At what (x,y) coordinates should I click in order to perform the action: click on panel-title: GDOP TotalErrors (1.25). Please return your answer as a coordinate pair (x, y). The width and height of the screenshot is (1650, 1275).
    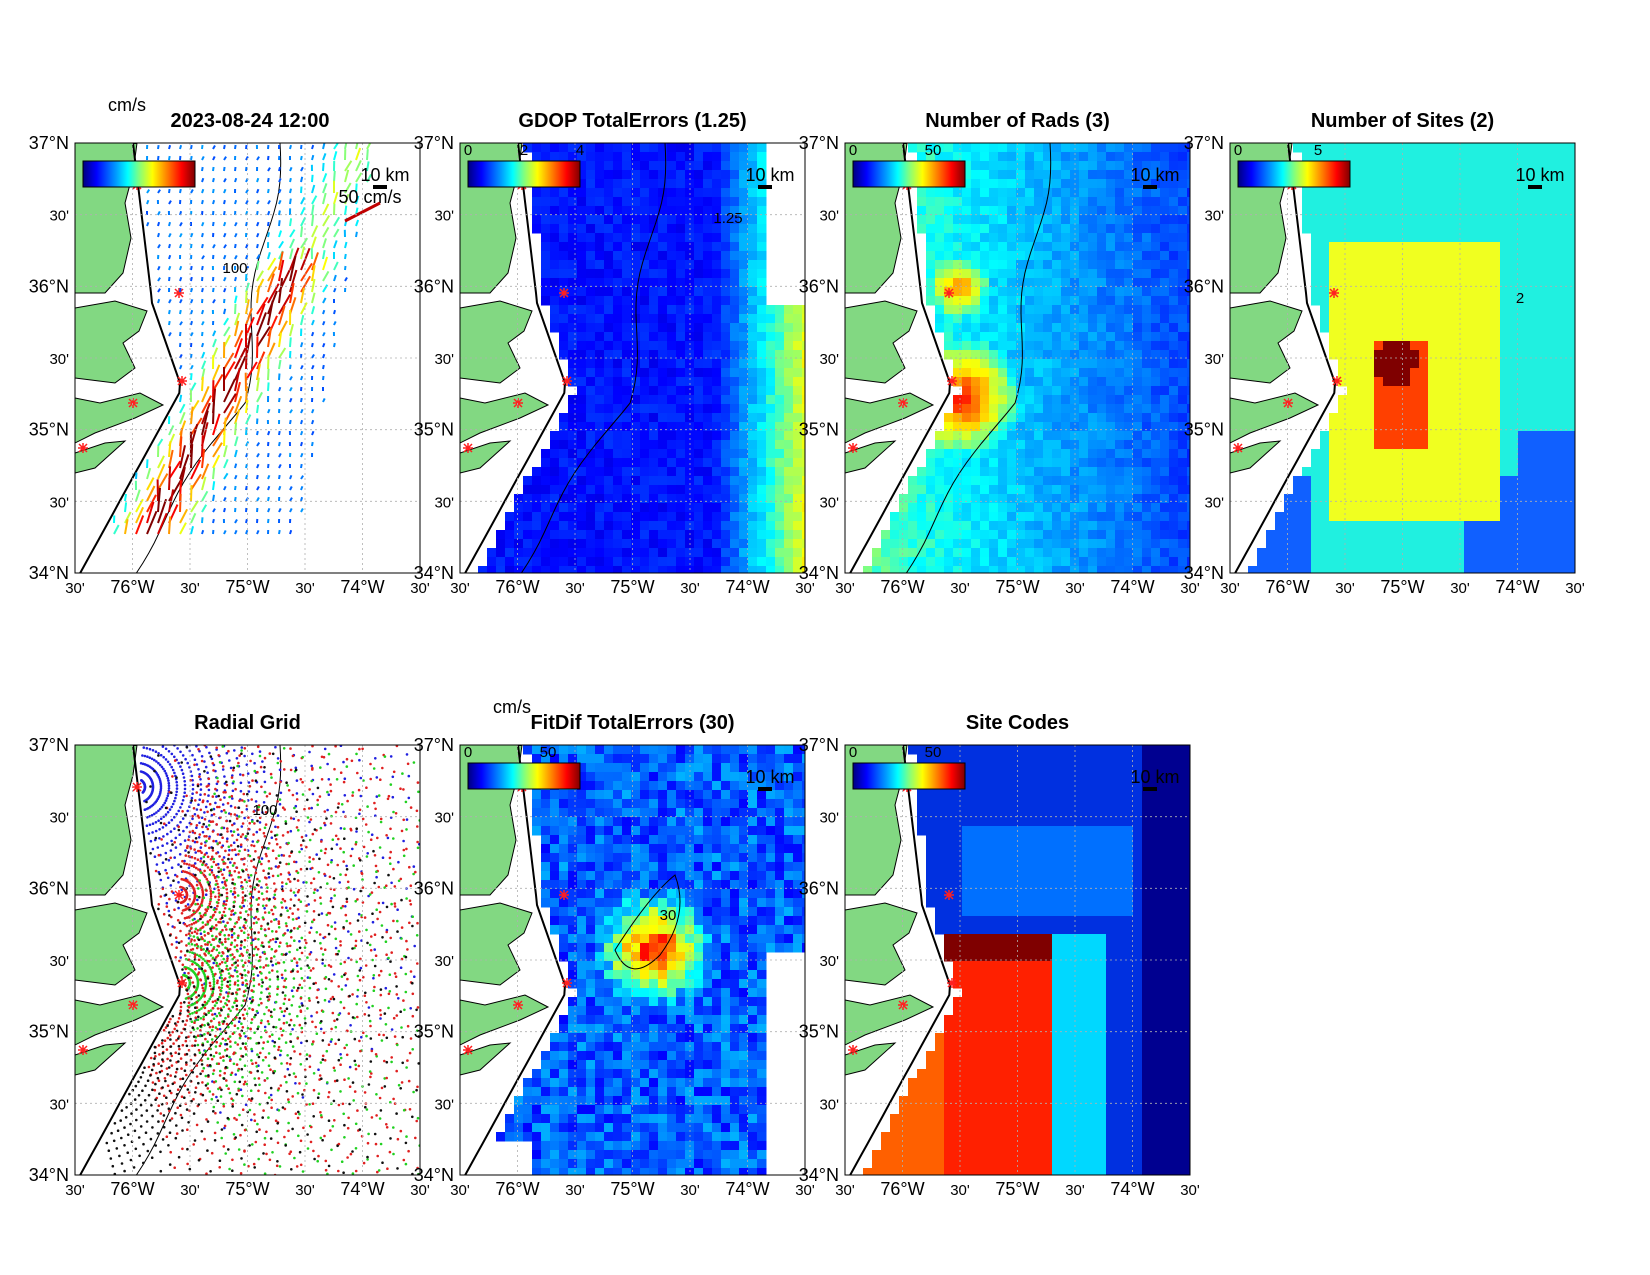
    Looking at the image, I should click on (632, 121).